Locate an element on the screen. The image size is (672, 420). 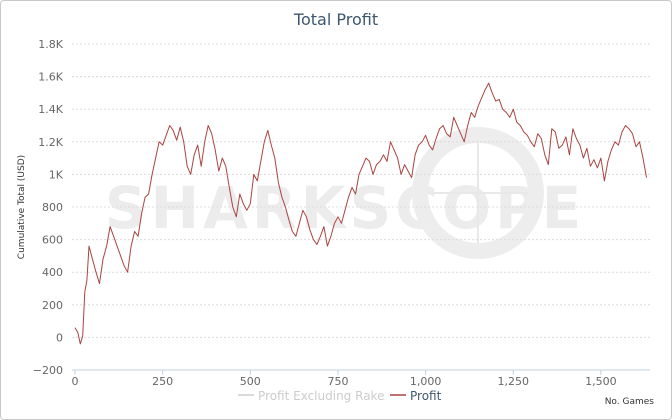
x-tick-label: 1,500 is located at coordinates (601, 381).